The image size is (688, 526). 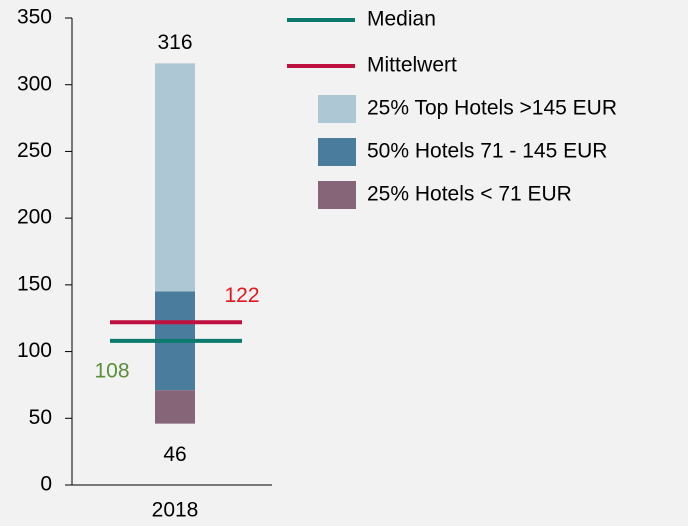 What do you see at coordinates (34, 150) in the screenshot?
I see `y-tick-label: 250` at bounding box center [34, 150].